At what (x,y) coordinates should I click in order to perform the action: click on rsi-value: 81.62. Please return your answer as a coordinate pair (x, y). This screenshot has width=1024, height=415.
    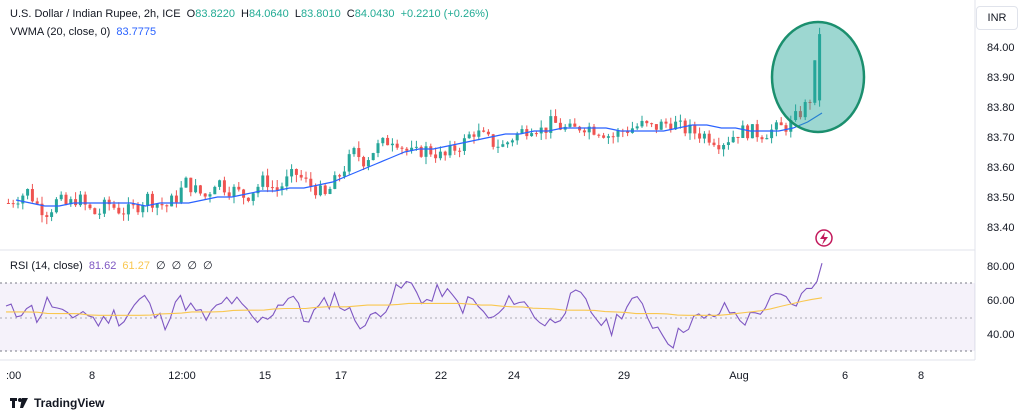
    Looking at the image, I should click on (102, 266).